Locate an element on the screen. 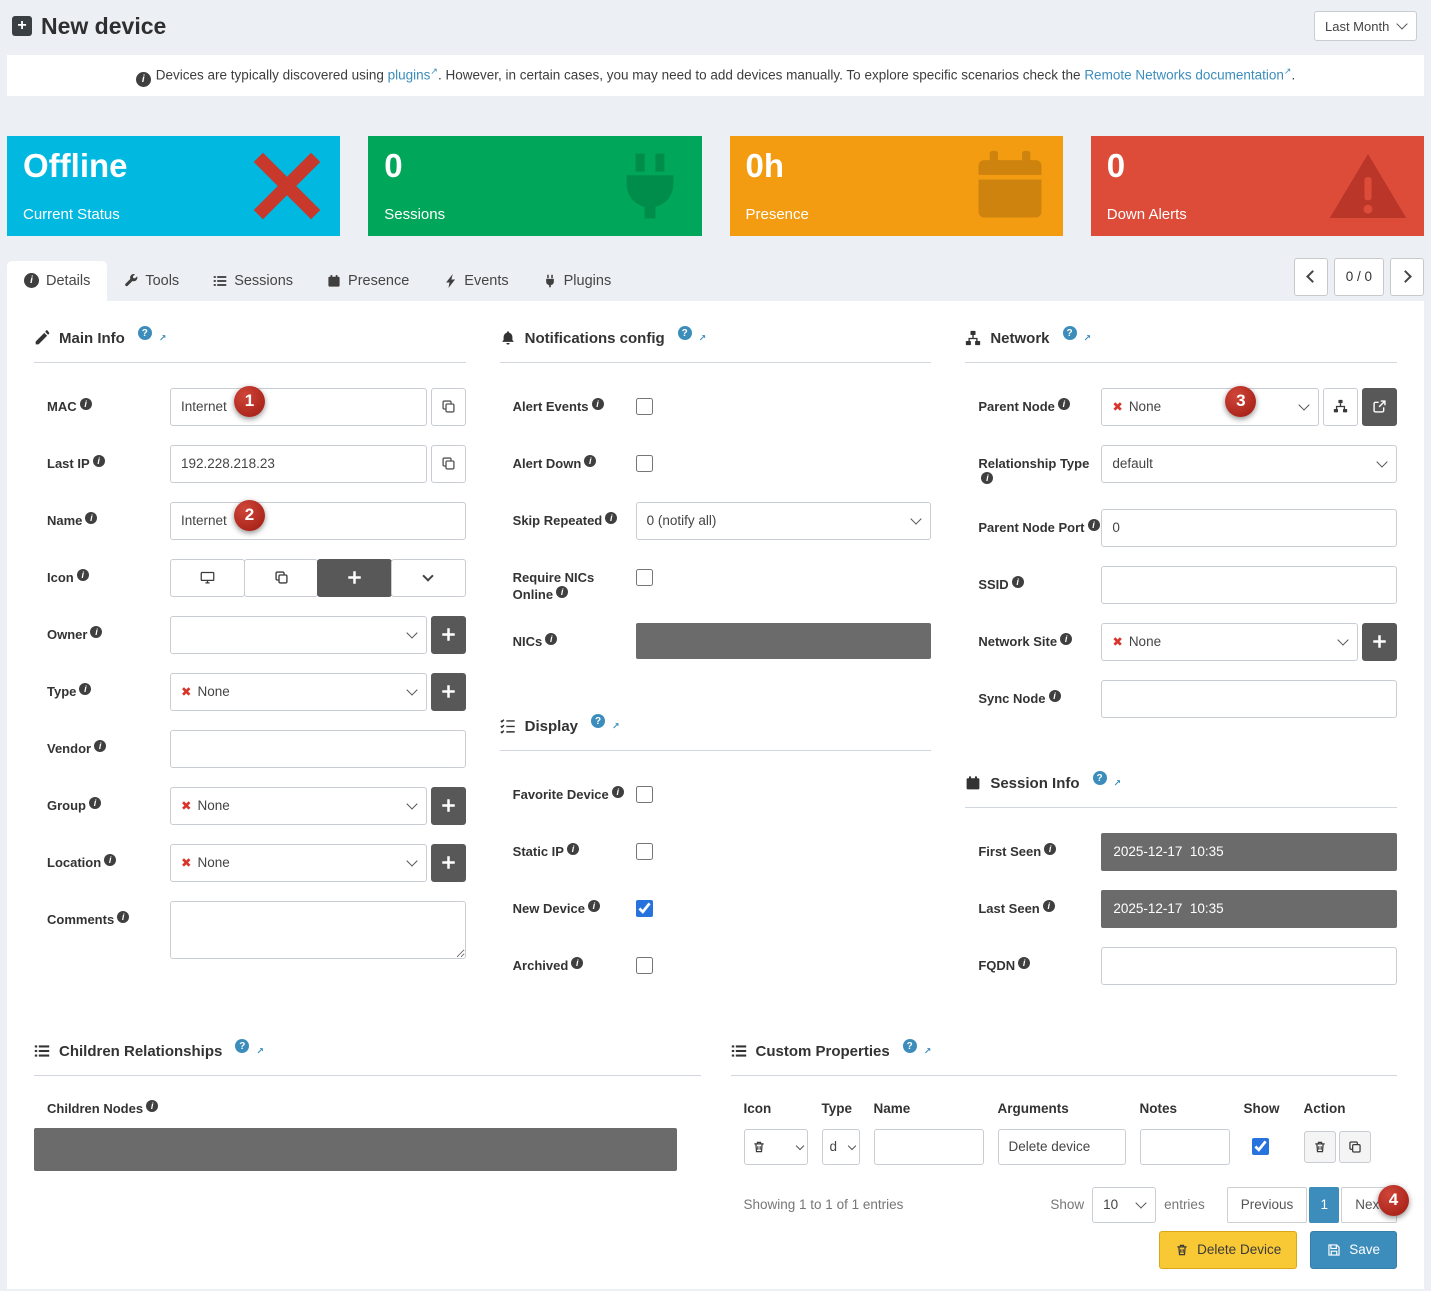 The height and width of the screenshot is (1291, 1431). pager-prev-button is located at coordinates (1310, 276).